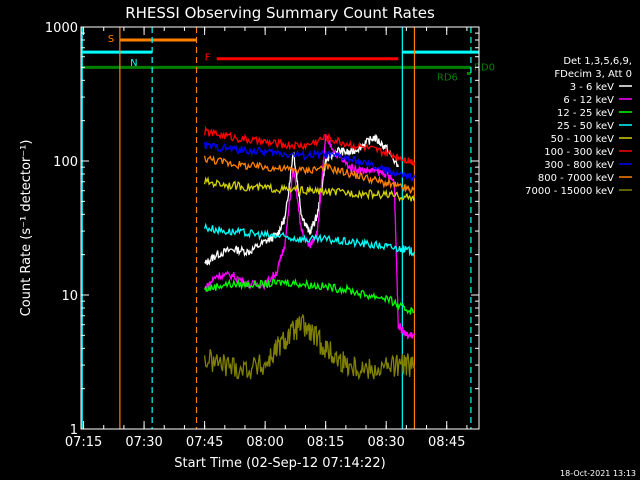 The height and width of the screenshot is (480, 640). I want to click on x-tick-label: 08:30, so click(385, 442).